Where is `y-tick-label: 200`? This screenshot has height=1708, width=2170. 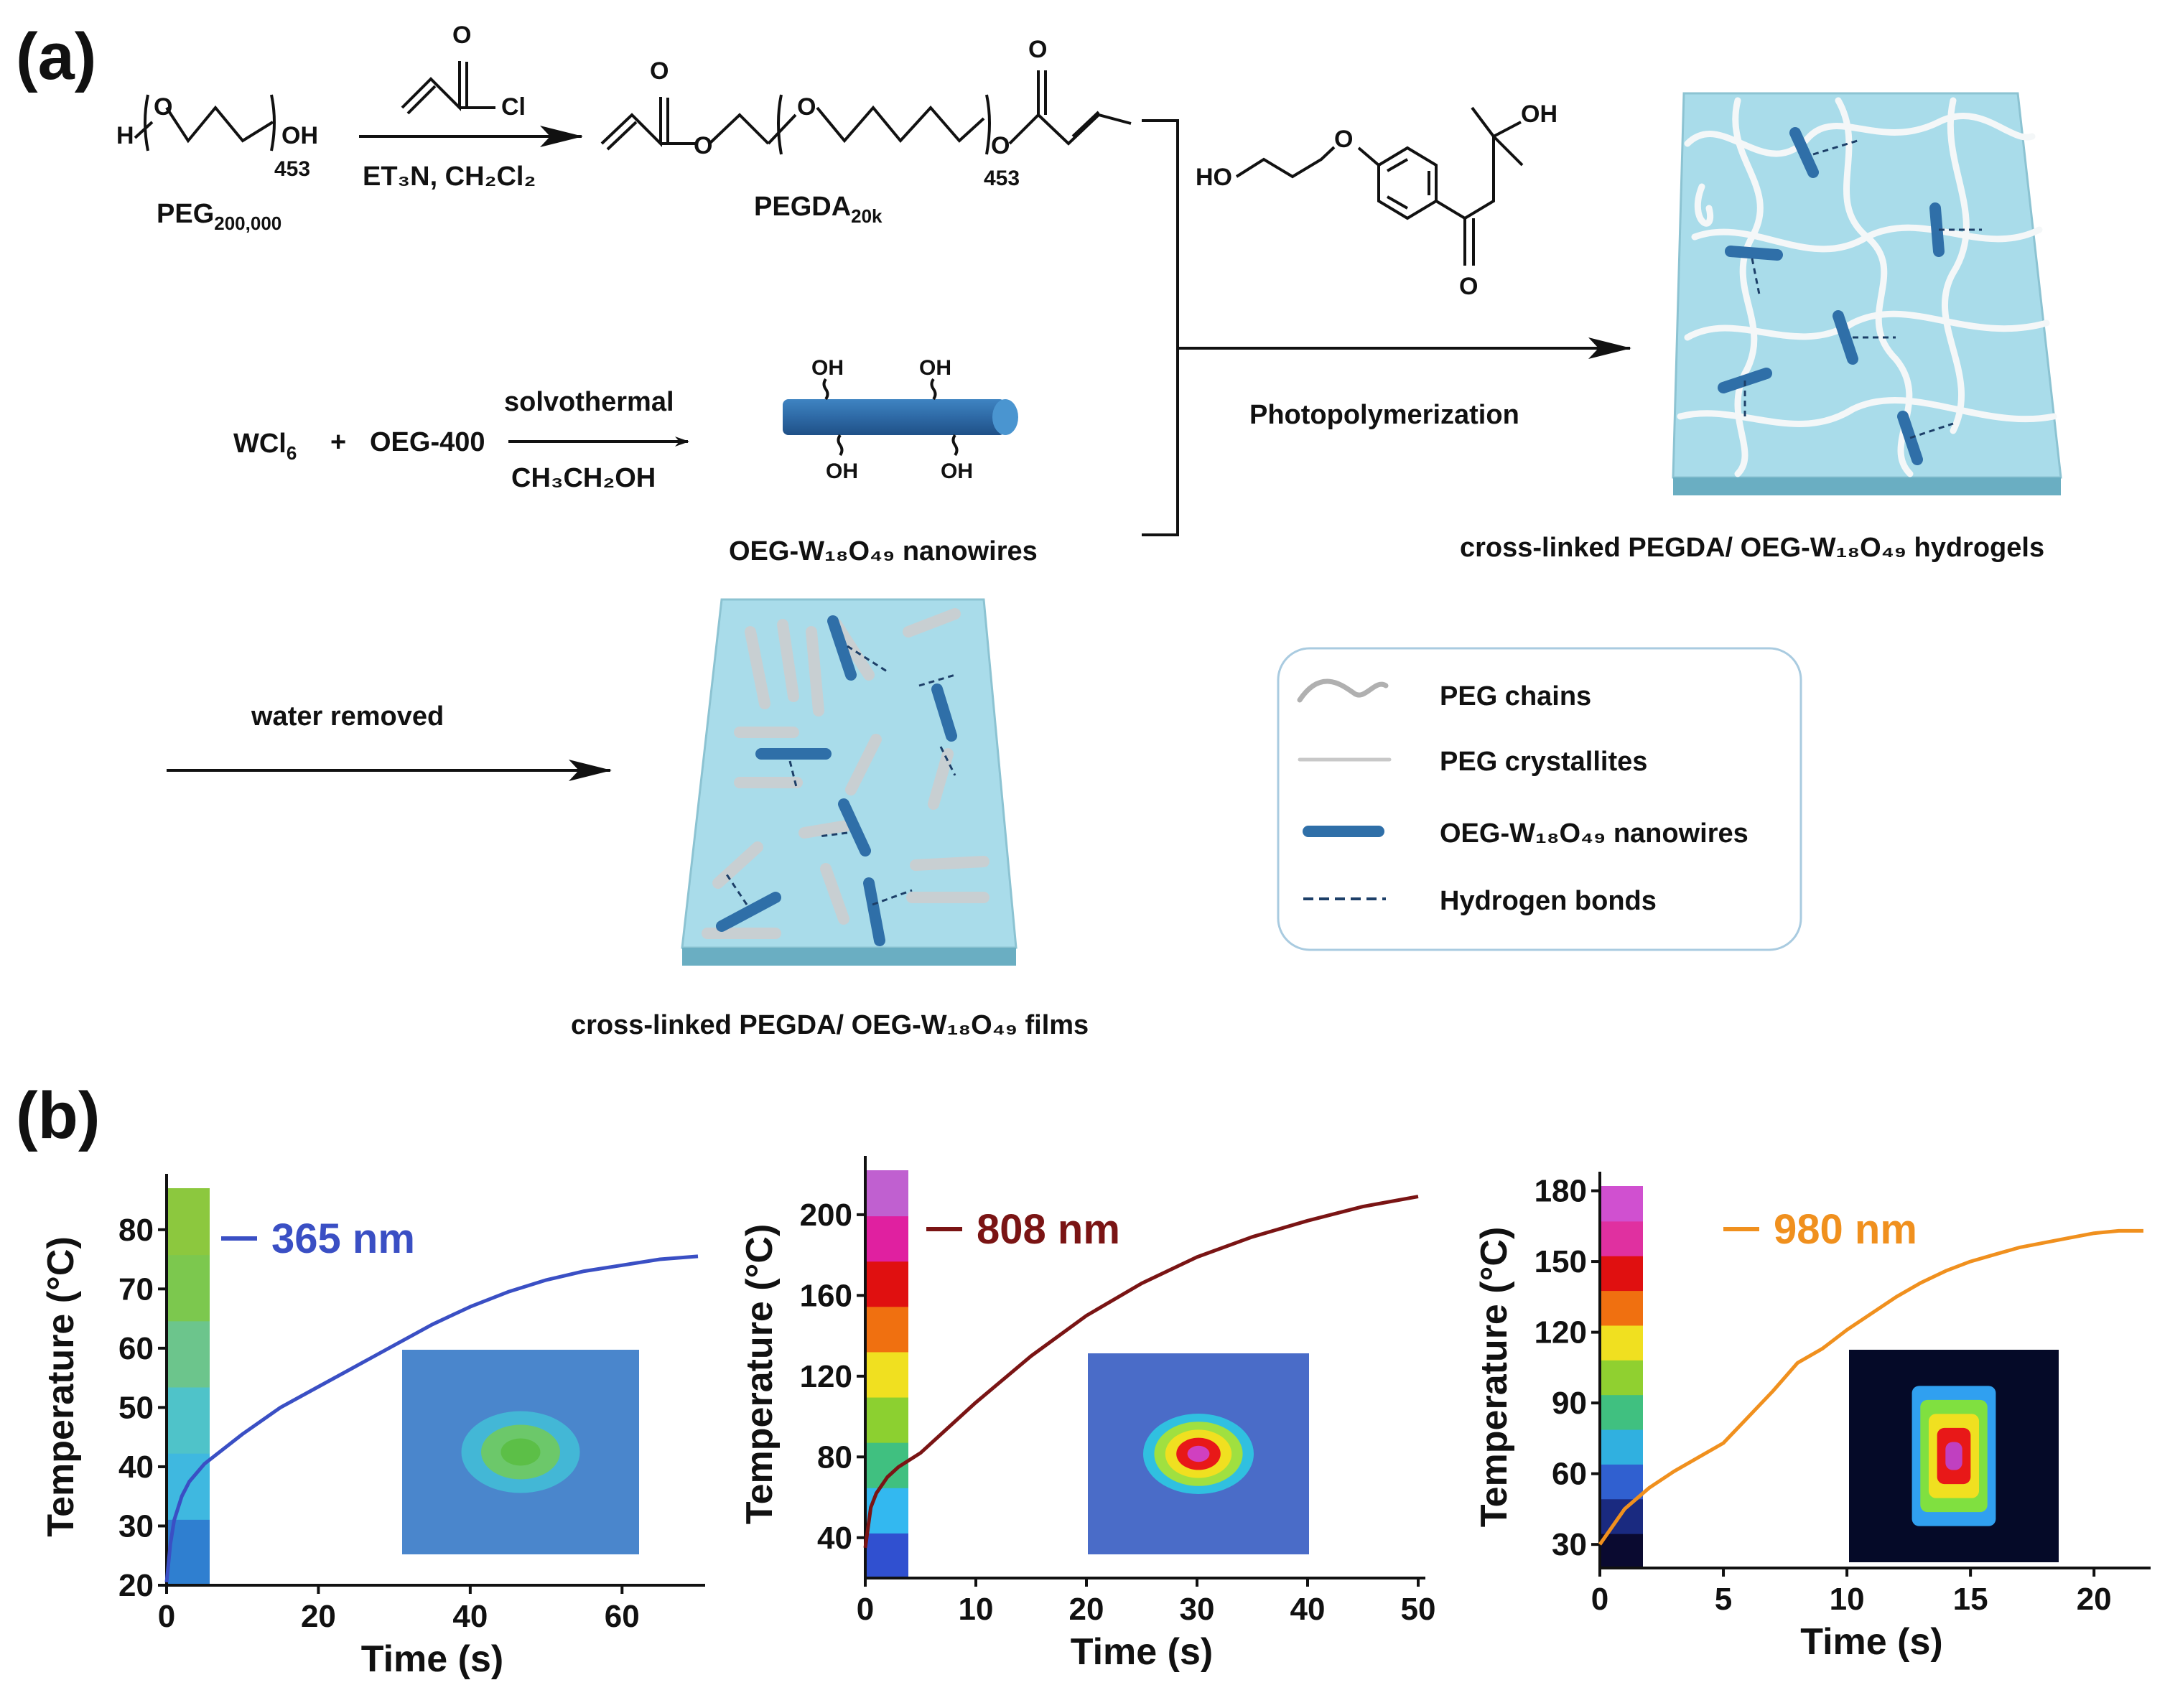 y-tick-label: 200 is located at coordinates (826, 1215).